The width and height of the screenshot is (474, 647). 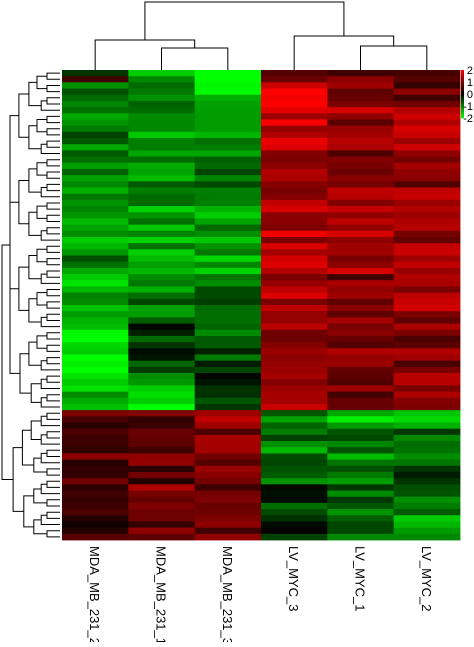 I want to click on column-label: LV_MYC_2, so click(x=426, y=579).